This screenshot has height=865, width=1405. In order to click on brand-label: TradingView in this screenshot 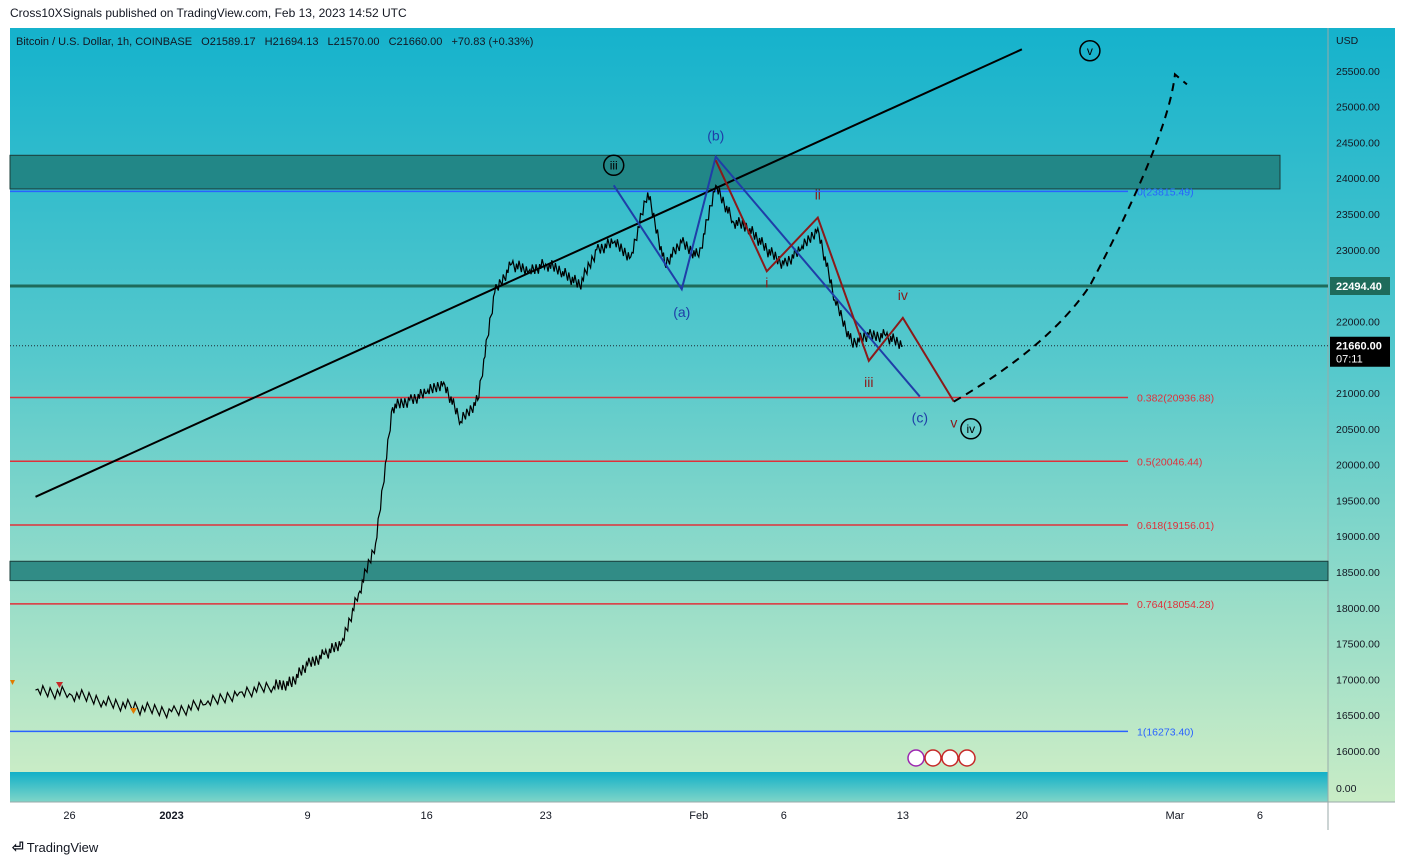, I will do `click(62, 847)`.